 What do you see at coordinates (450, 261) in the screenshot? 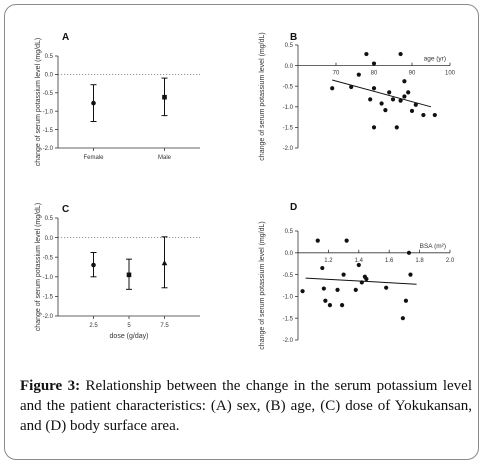
I see `x-tick-label: 2.0` at bounding box center [450, 261].